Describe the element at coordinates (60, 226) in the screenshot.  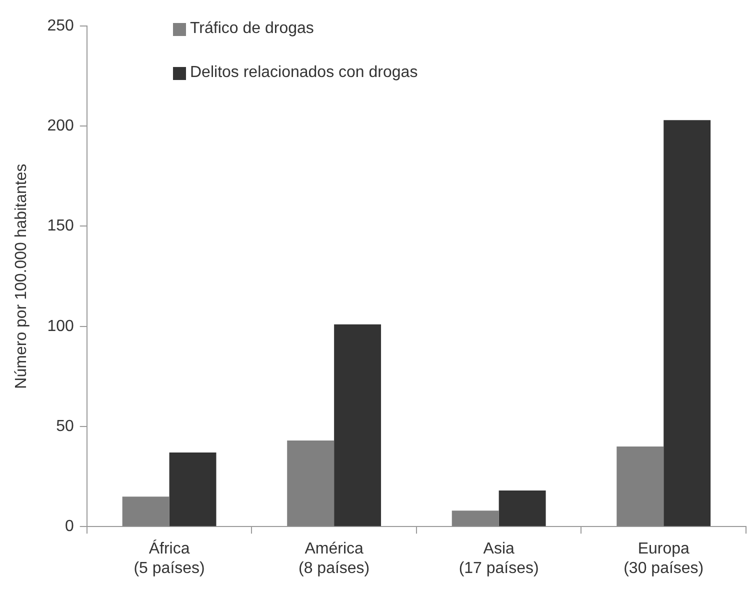
I see `y-tick-label: 150` at that location.